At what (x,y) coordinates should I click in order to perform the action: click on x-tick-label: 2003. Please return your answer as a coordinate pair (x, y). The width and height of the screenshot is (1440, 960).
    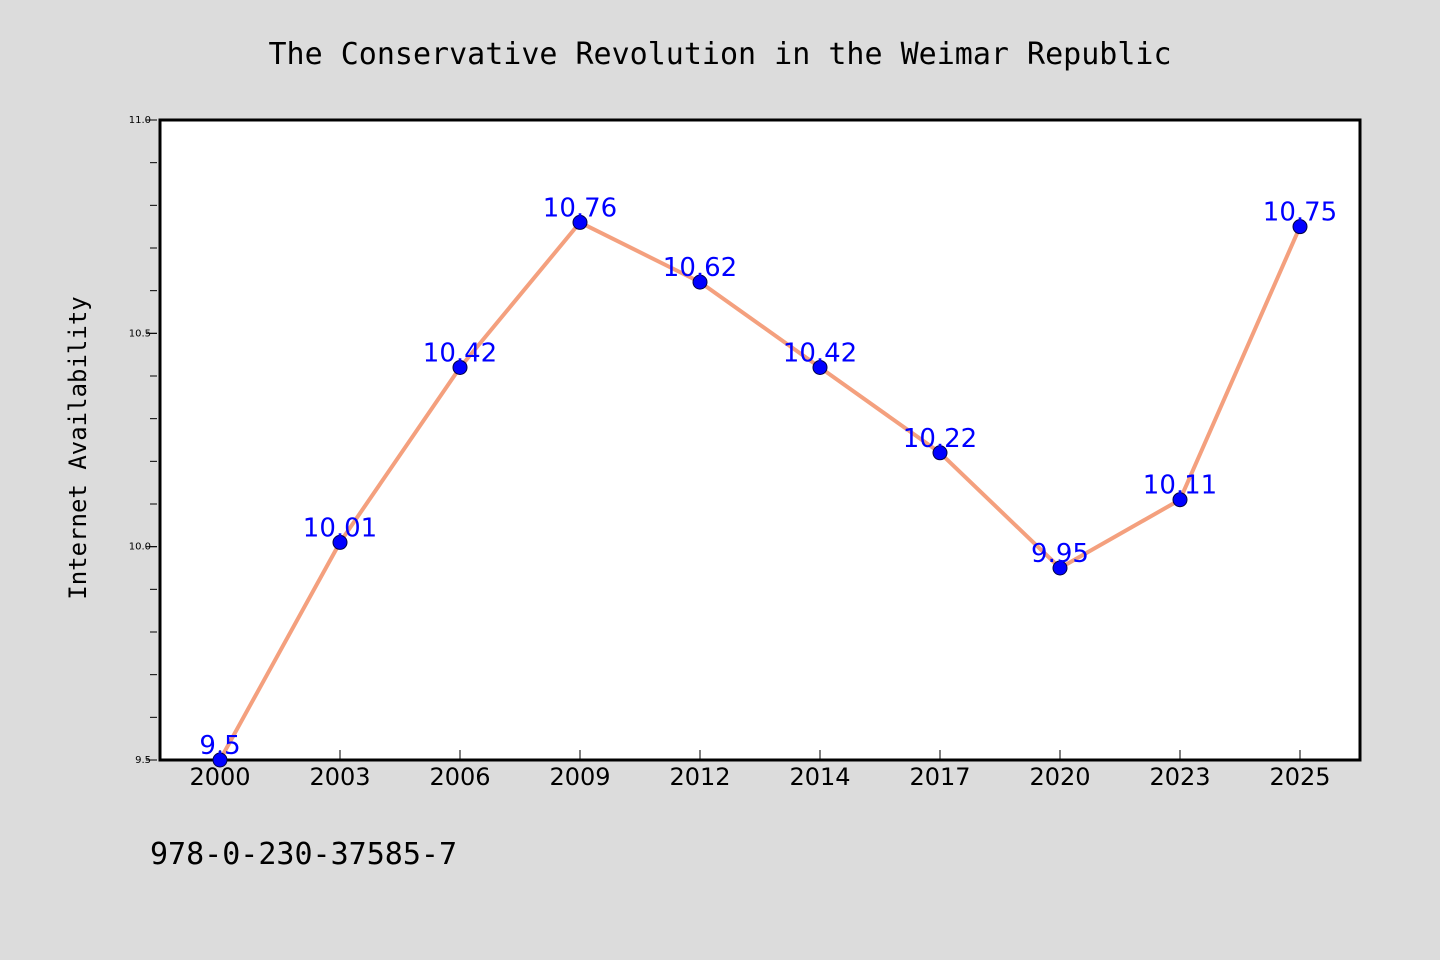
    Looking at the image, I should click on (339, 777).